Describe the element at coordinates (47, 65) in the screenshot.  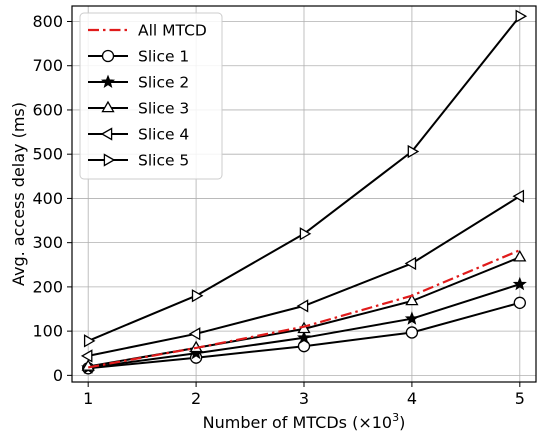
I see `y-tick-label: 700` at that location.